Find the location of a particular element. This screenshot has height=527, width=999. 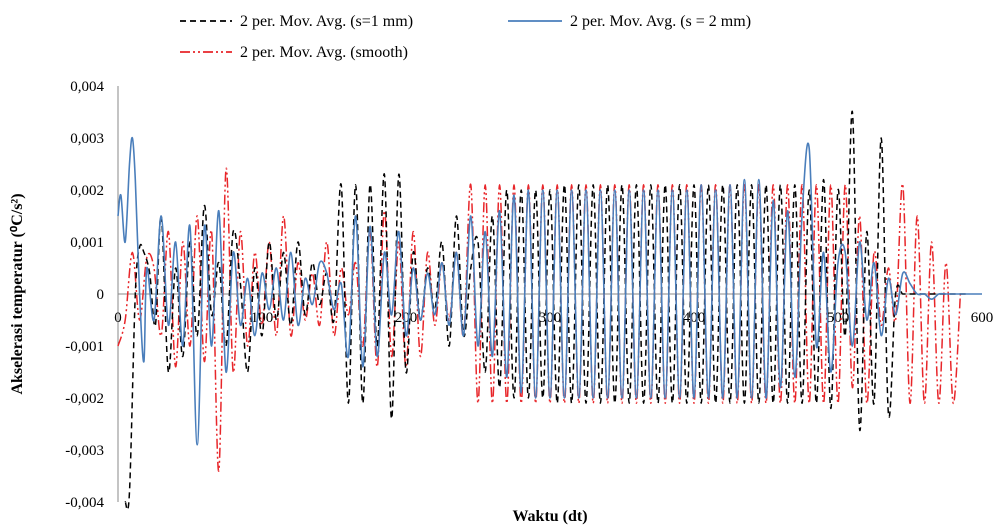

x-tick-labels: 0 100 200 300 400 500 600 is located at coordinates (553, 318).